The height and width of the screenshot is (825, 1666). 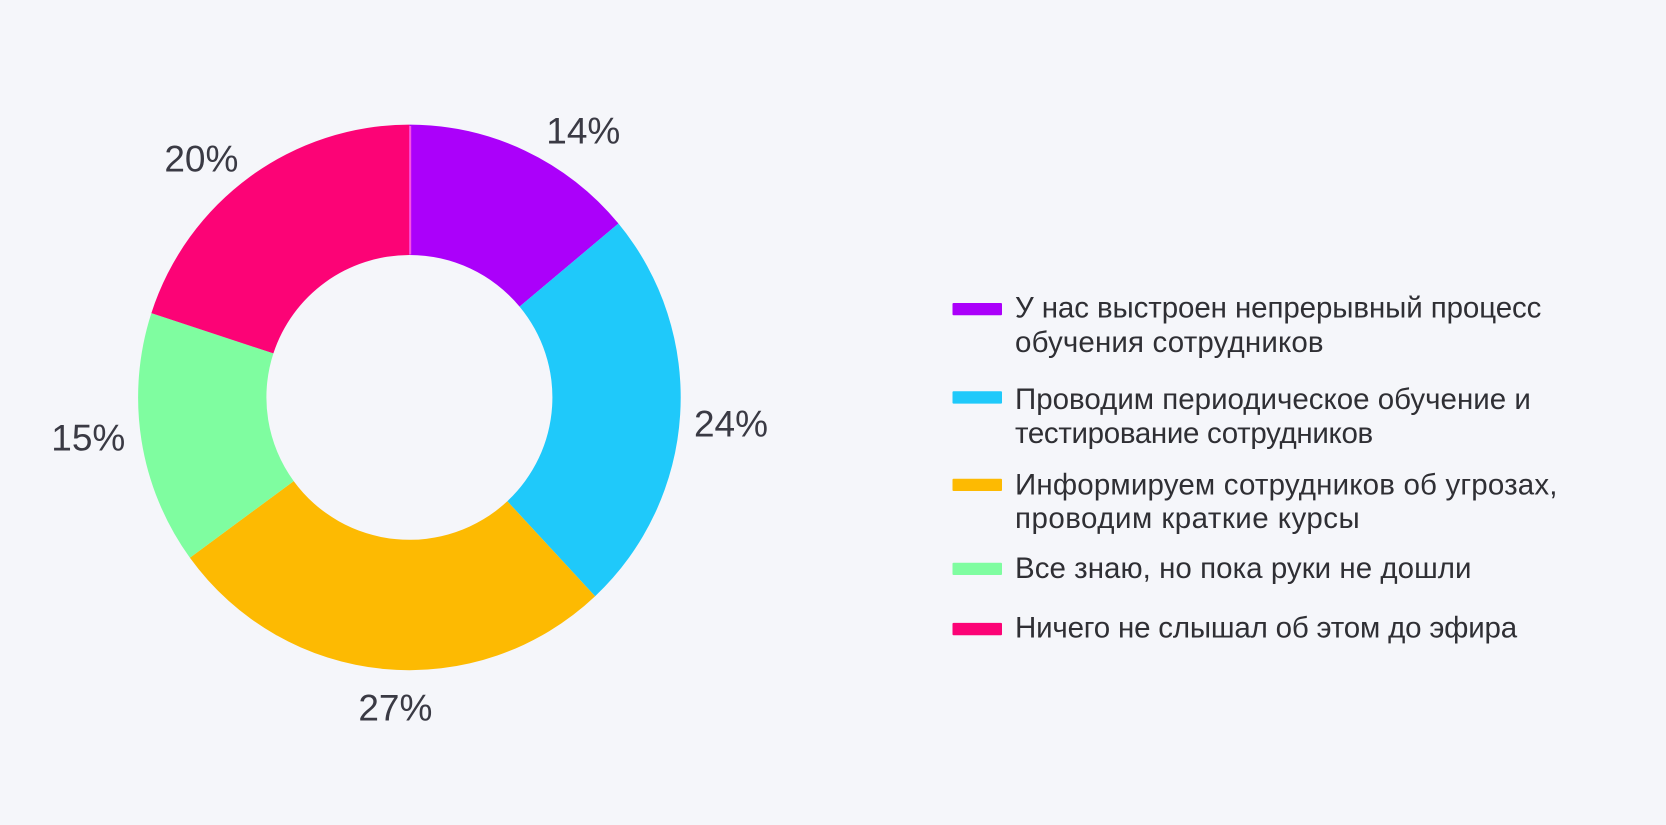 I want to click on svg-text: проводим краткие курсы, so click(x=1187, y=518).